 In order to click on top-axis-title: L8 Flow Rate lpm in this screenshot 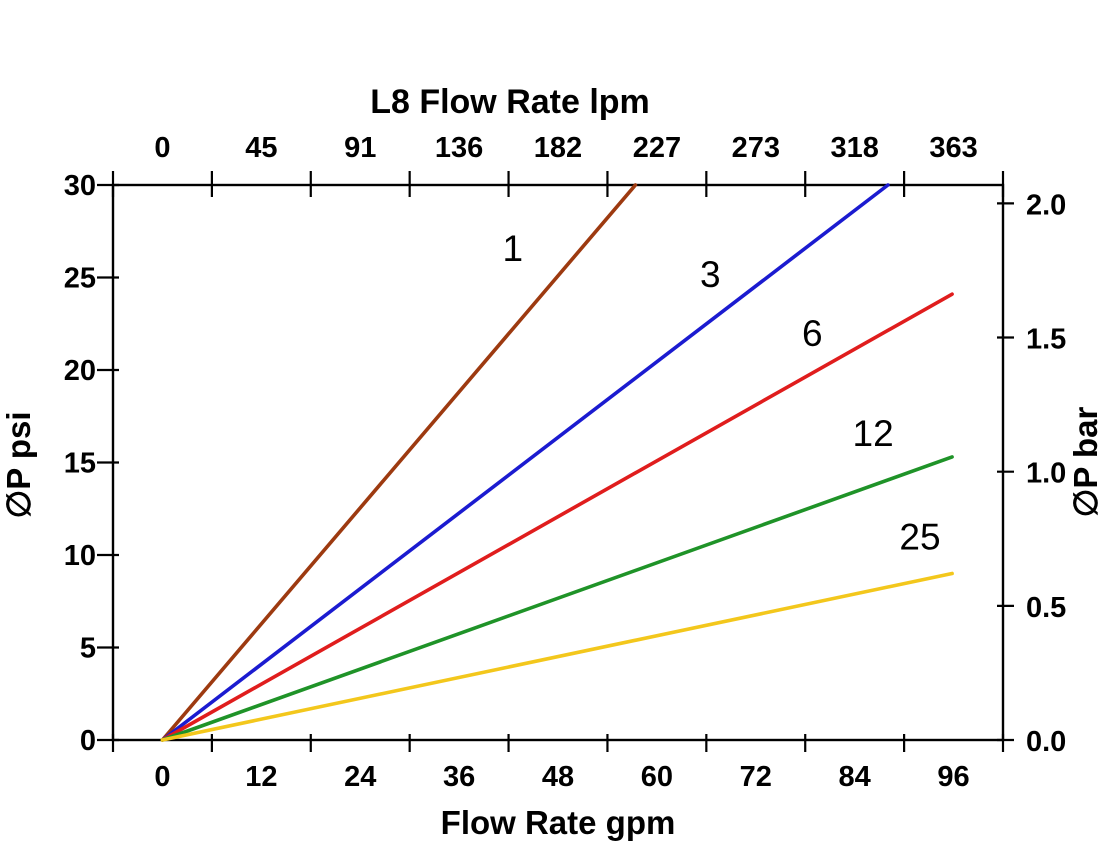, I will do `click(510, 102)`.